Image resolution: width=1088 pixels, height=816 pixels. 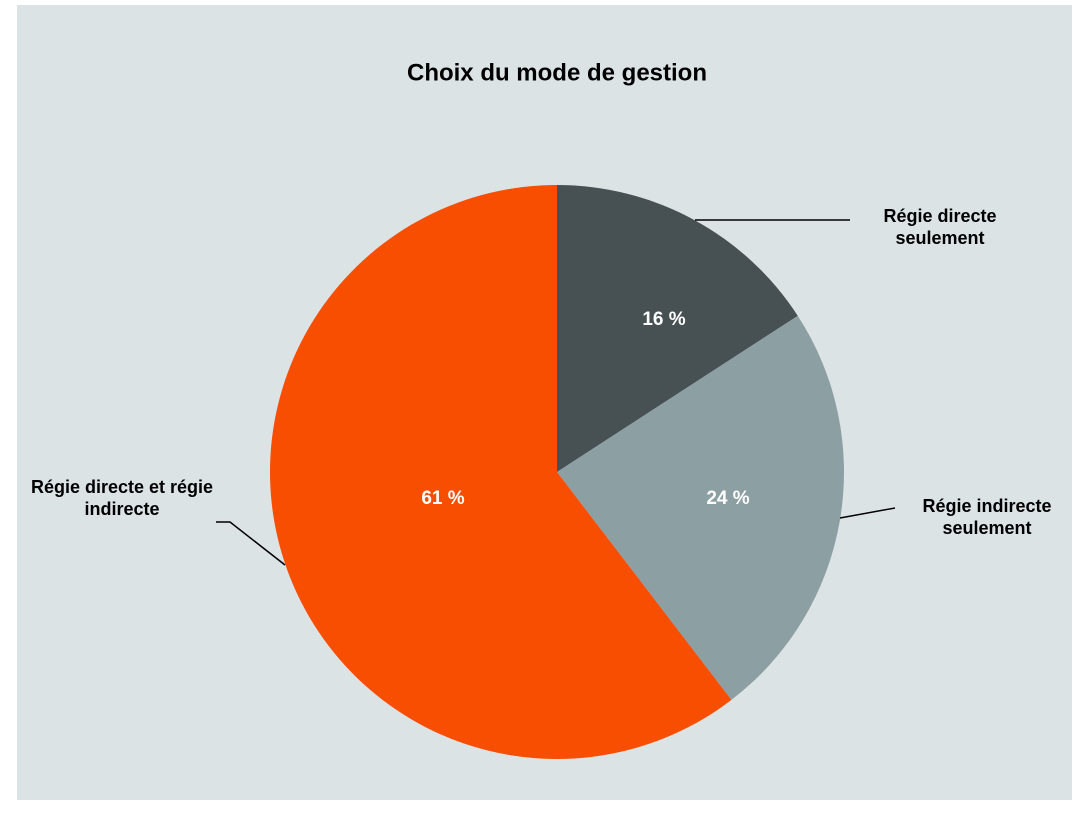 I want to click on chart-title: Choix du mode de gestion, so click(x=557, y=72).